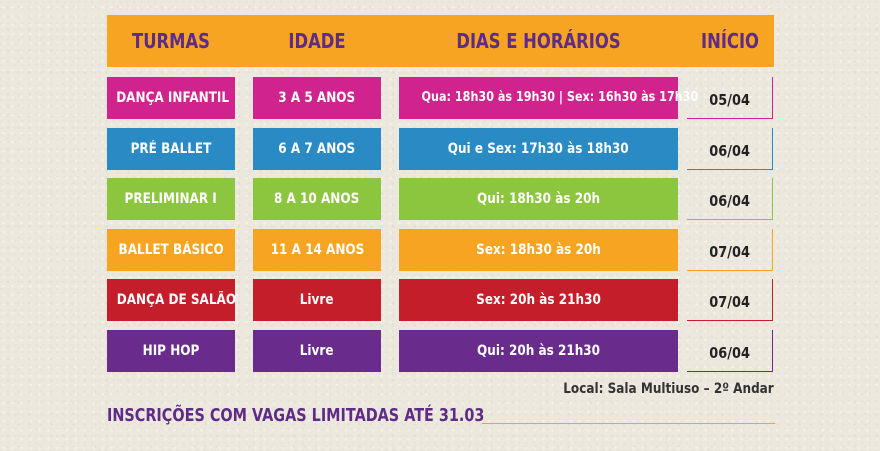 The width and height of the screenshot is (880, 451). I want to click on dias-cell: Qui e Sex: 17h30 às 18h30, so click(538, 149).